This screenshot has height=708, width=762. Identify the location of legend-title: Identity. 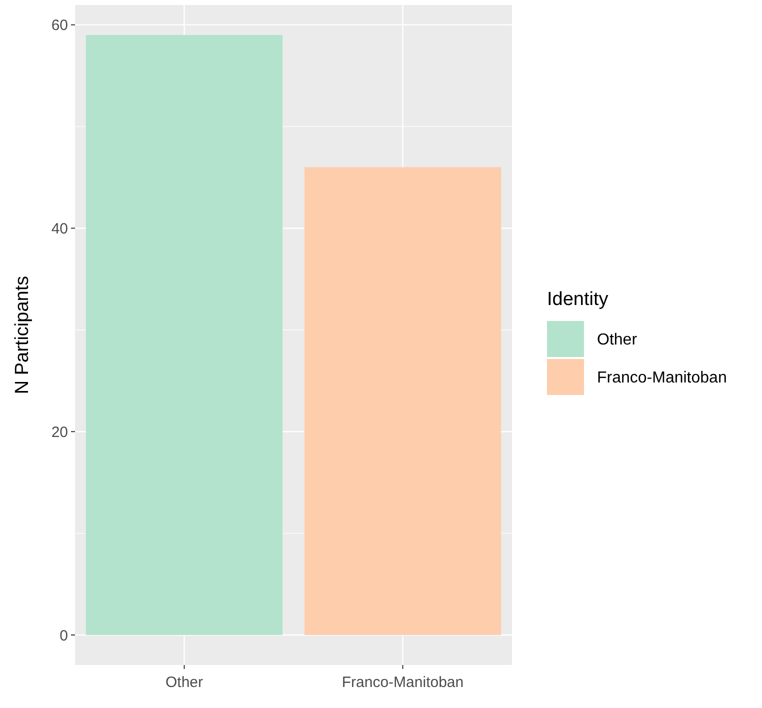
(578, 299).